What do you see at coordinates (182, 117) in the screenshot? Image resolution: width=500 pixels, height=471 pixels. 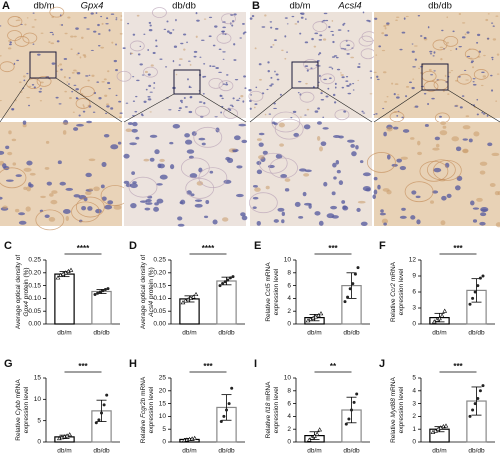 I see `tissue-column` at bounding box center [182, 117].